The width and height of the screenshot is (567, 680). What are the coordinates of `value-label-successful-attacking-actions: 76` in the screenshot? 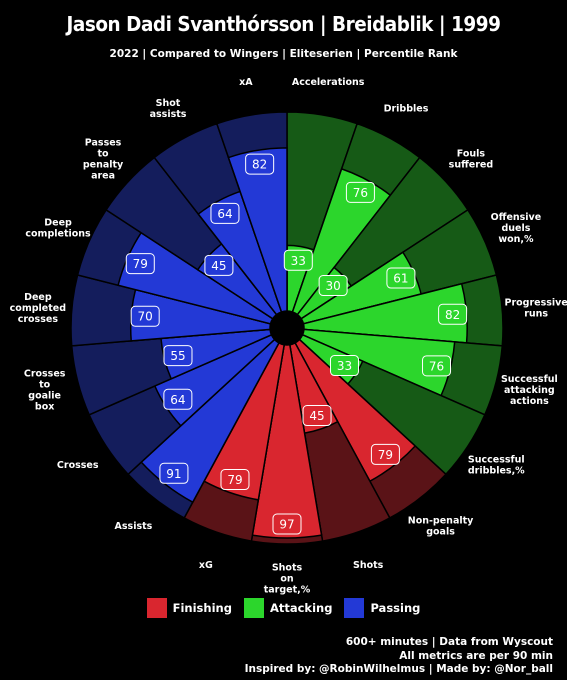 It's located at (436, 366).